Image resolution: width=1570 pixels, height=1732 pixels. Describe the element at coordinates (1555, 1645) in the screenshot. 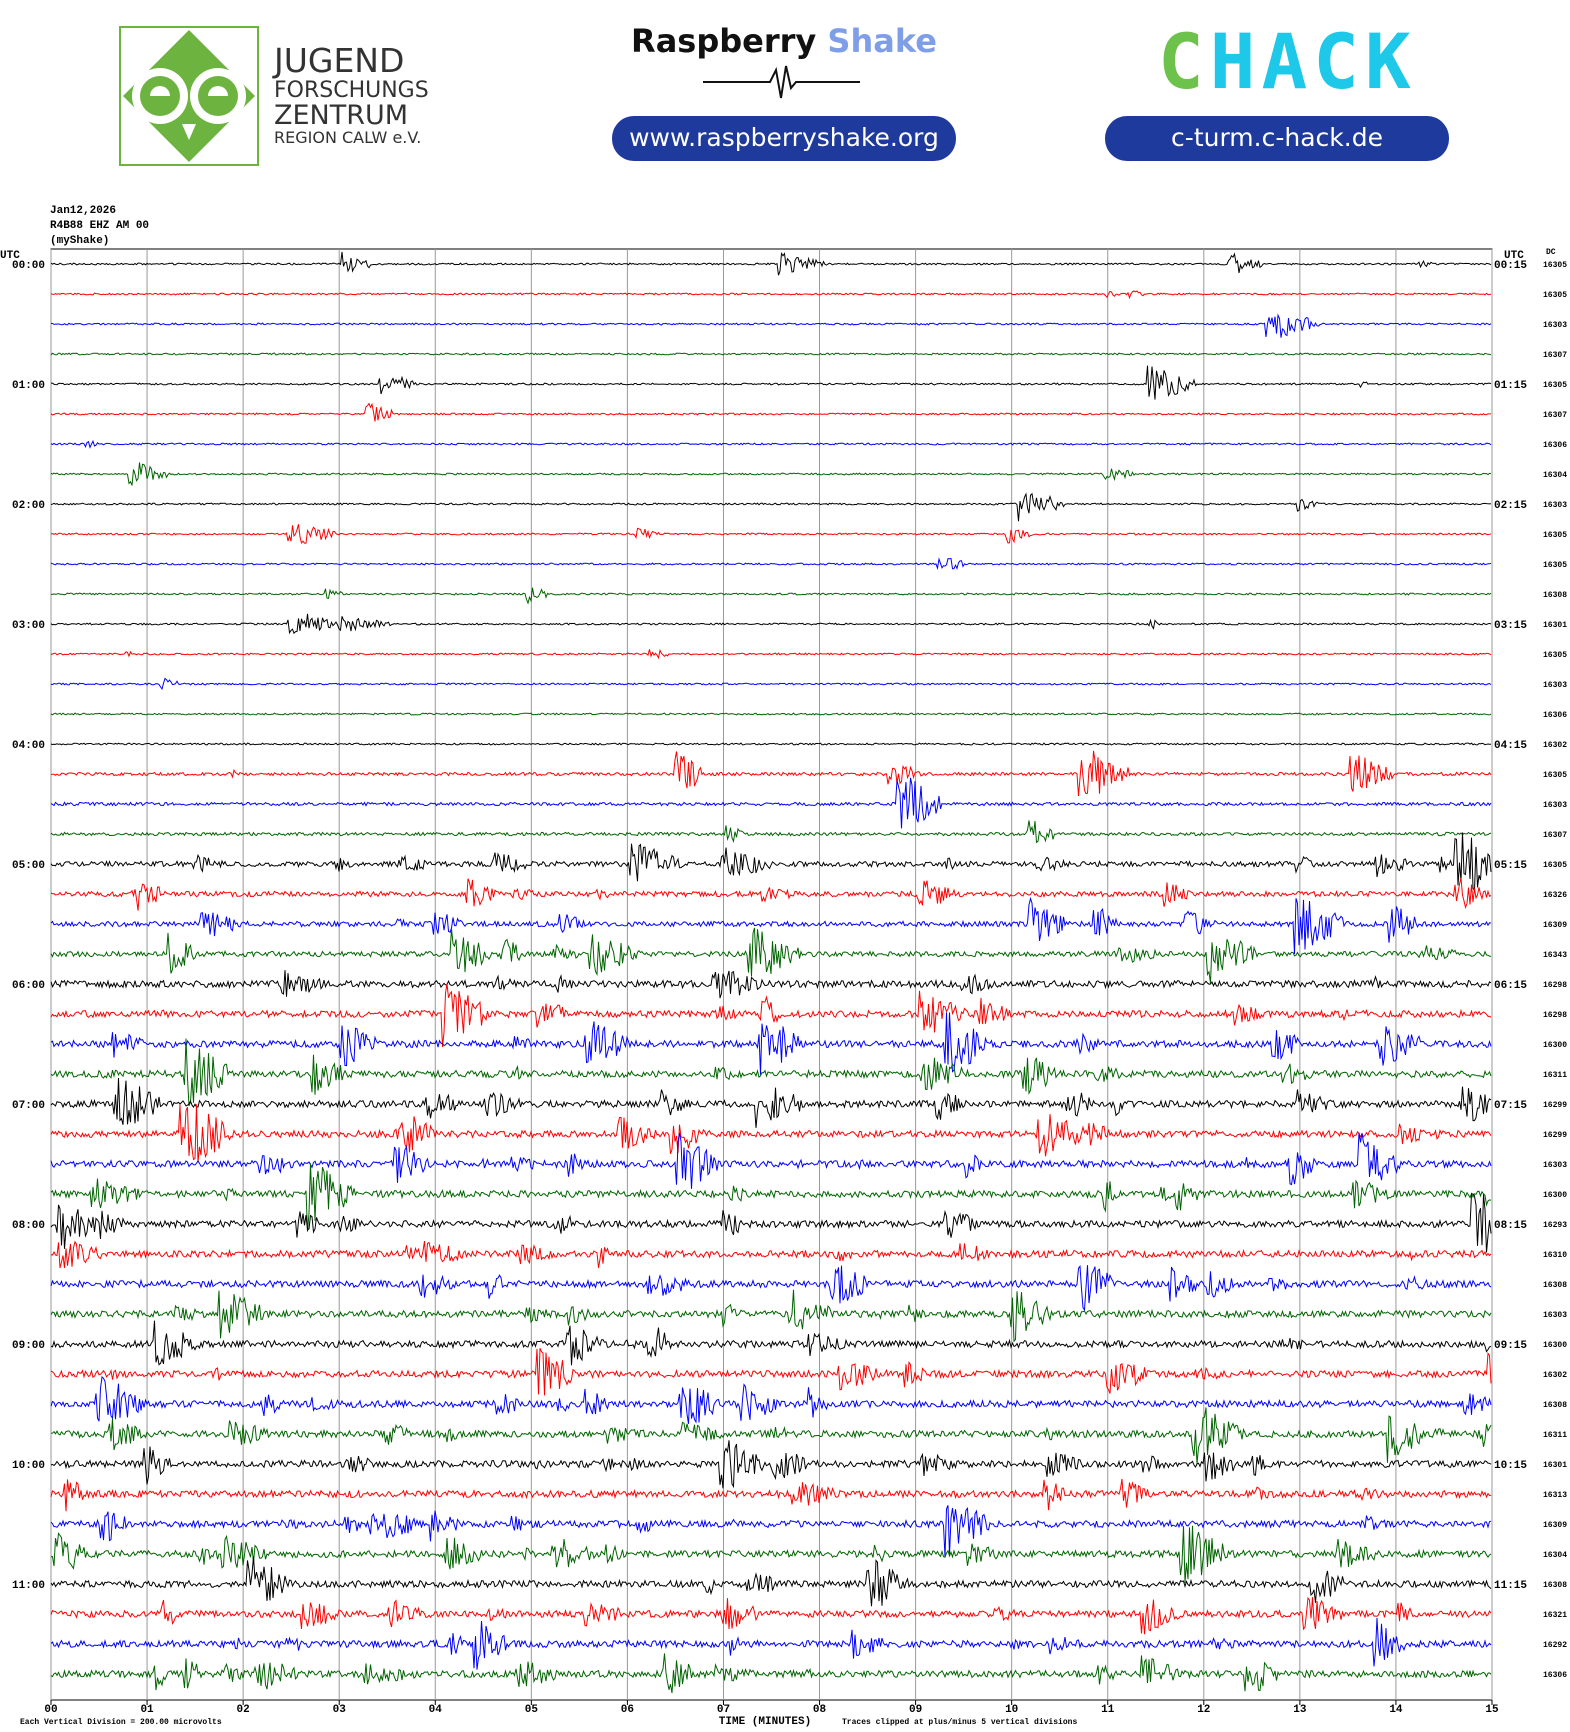

I see `dc-value: 16292` at that location.